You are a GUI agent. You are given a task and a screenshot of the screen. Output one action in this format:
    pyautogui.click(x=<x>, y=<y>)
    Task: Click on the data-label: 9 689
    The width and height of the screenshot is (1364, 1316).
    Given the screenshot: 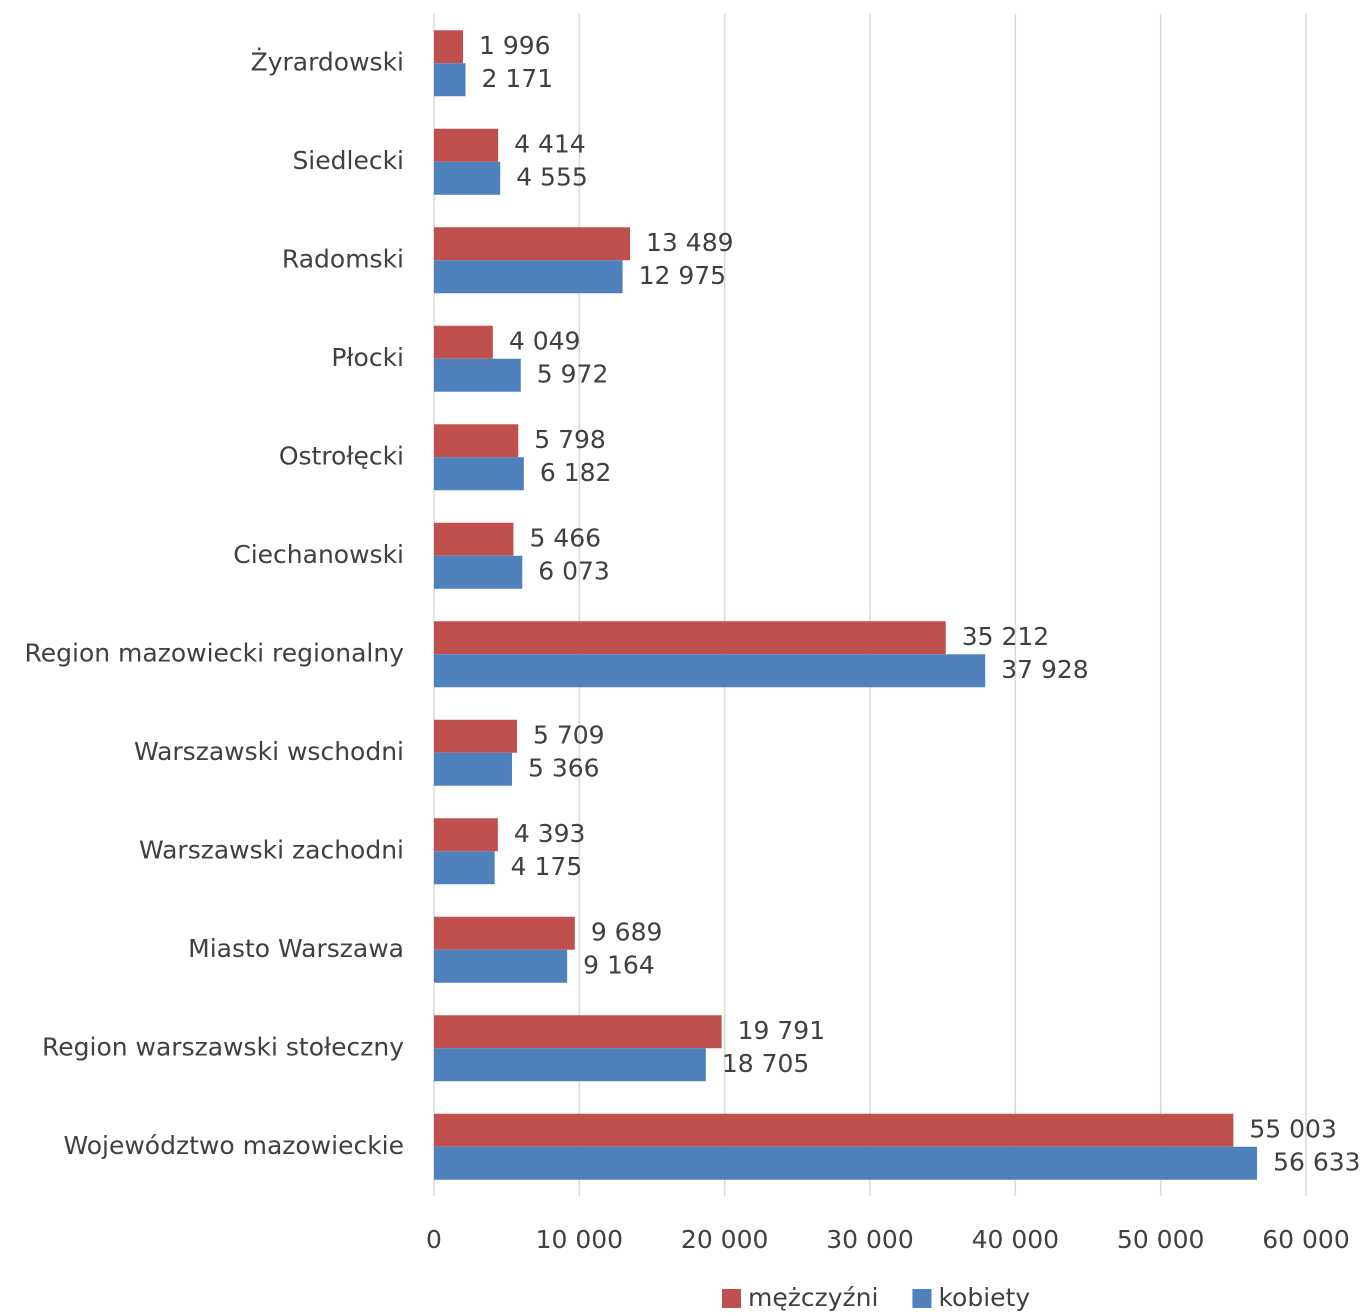 What is the action you would take?
    pyautogui.click(x=627, y=931)
    